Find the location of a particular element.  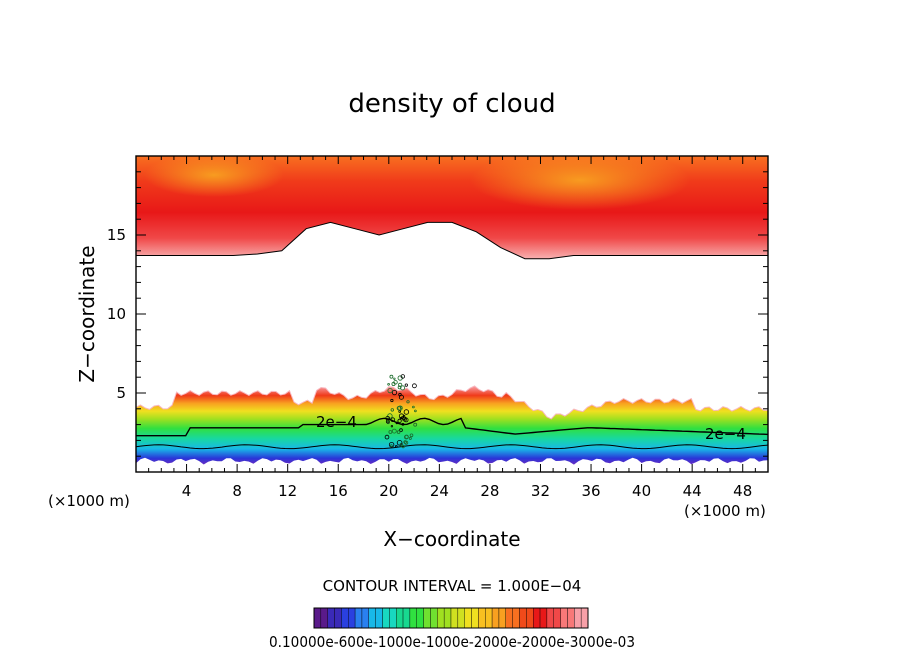

upper-orange-core-left is located at coordinates (214, 176).